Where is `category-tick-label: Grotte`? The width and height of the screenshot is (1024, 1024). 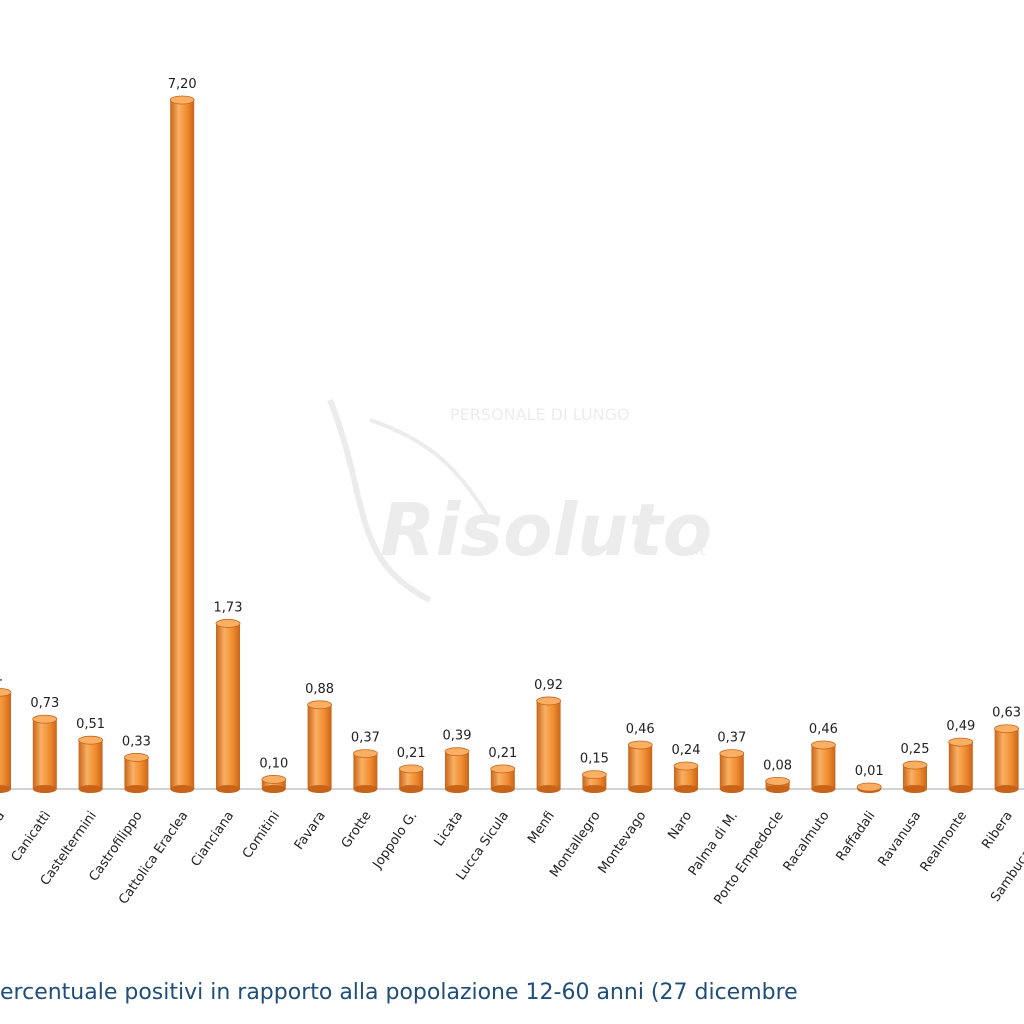
category-tick-label: Grotte is located at coordinates (357, 830).